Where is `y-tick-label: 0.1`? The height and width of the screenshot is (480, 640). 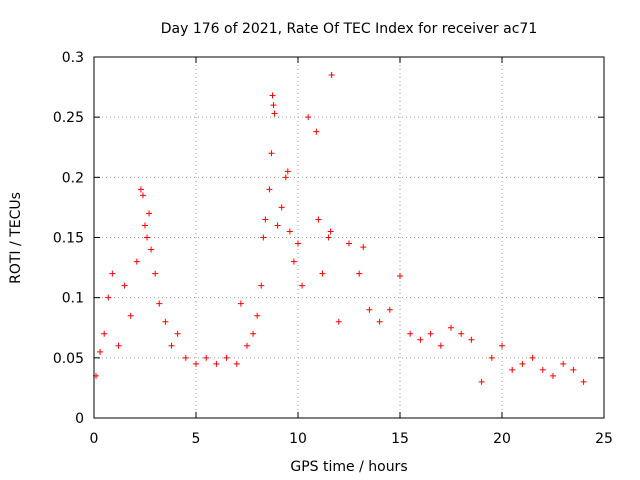 y-tick-label: 0.1 is located at coordinates (73, 299).